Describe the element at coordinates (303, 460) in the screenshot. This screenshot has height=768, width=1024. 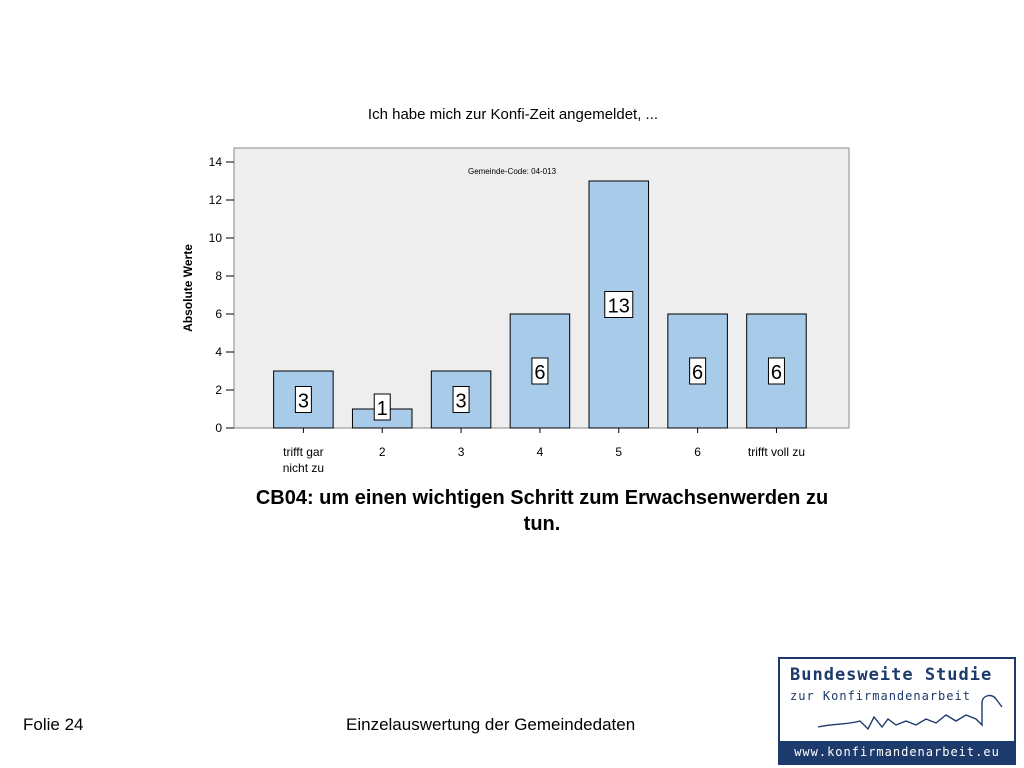
I see `x-tick-label: trifft gar nicht zu` at that location.